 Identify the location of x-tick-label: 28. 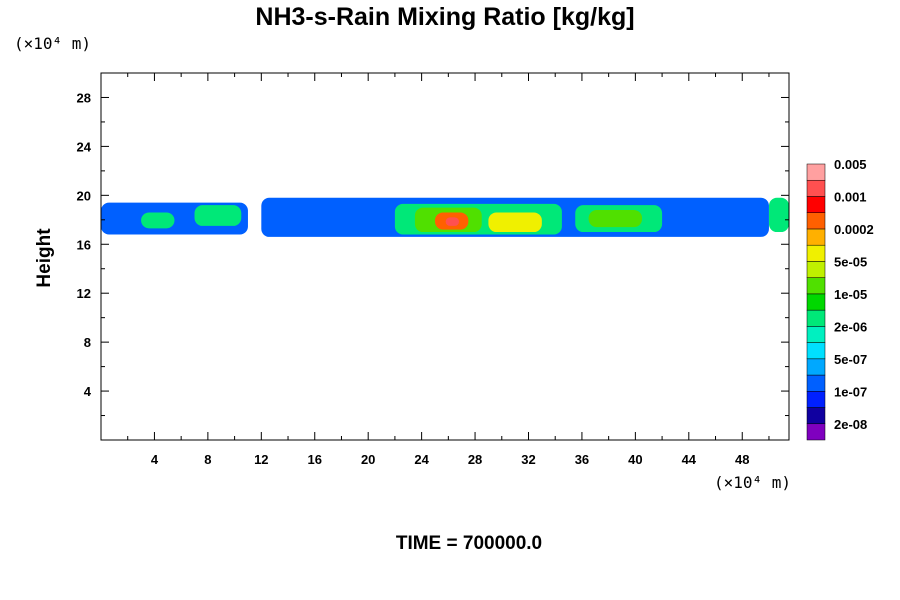
(475, 459).